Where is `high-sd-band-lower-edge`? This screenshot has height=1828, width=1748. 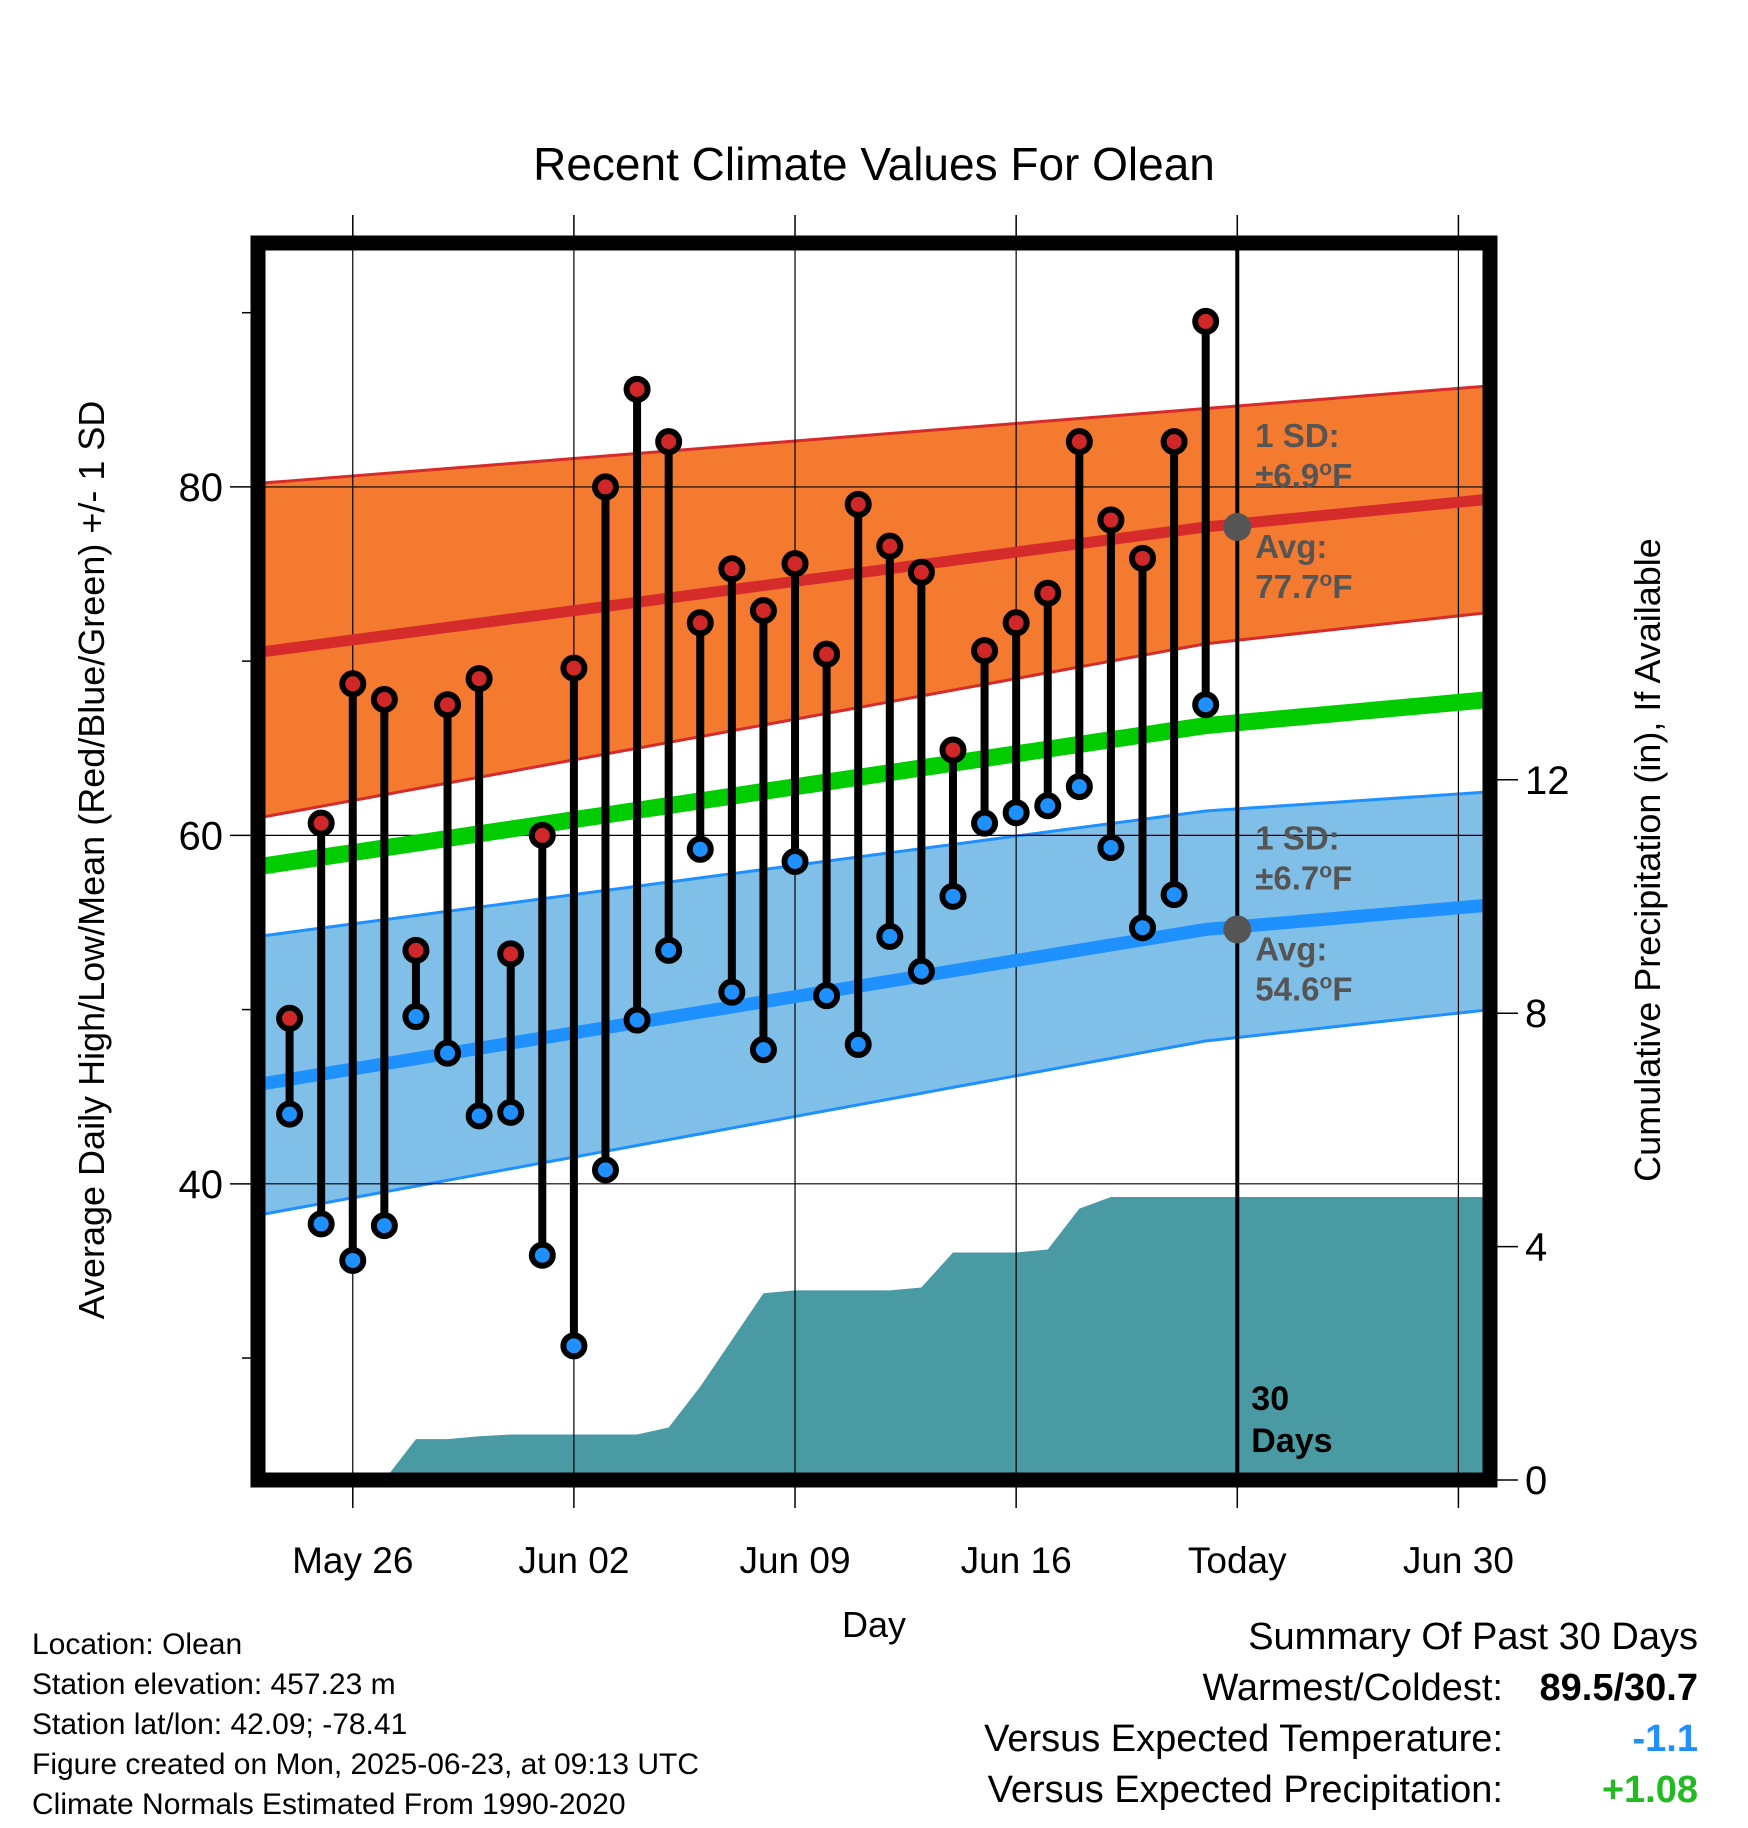 high-sd-band-lower-edge is located at coordinates (874, 715).